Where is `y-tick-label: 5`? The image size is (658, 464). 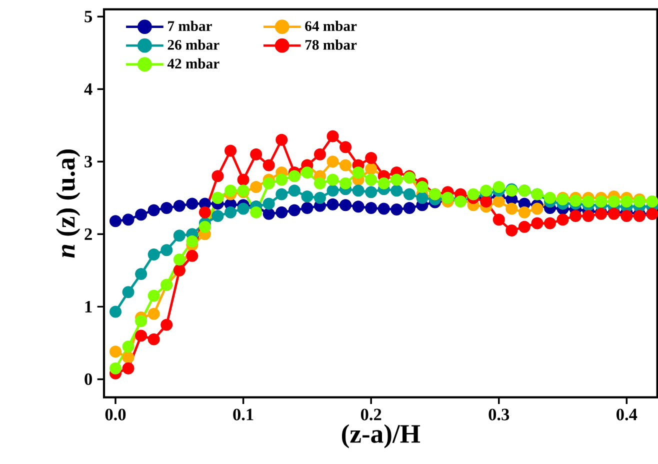 y-tick-label: 5 is located at coordinates (88, 16).